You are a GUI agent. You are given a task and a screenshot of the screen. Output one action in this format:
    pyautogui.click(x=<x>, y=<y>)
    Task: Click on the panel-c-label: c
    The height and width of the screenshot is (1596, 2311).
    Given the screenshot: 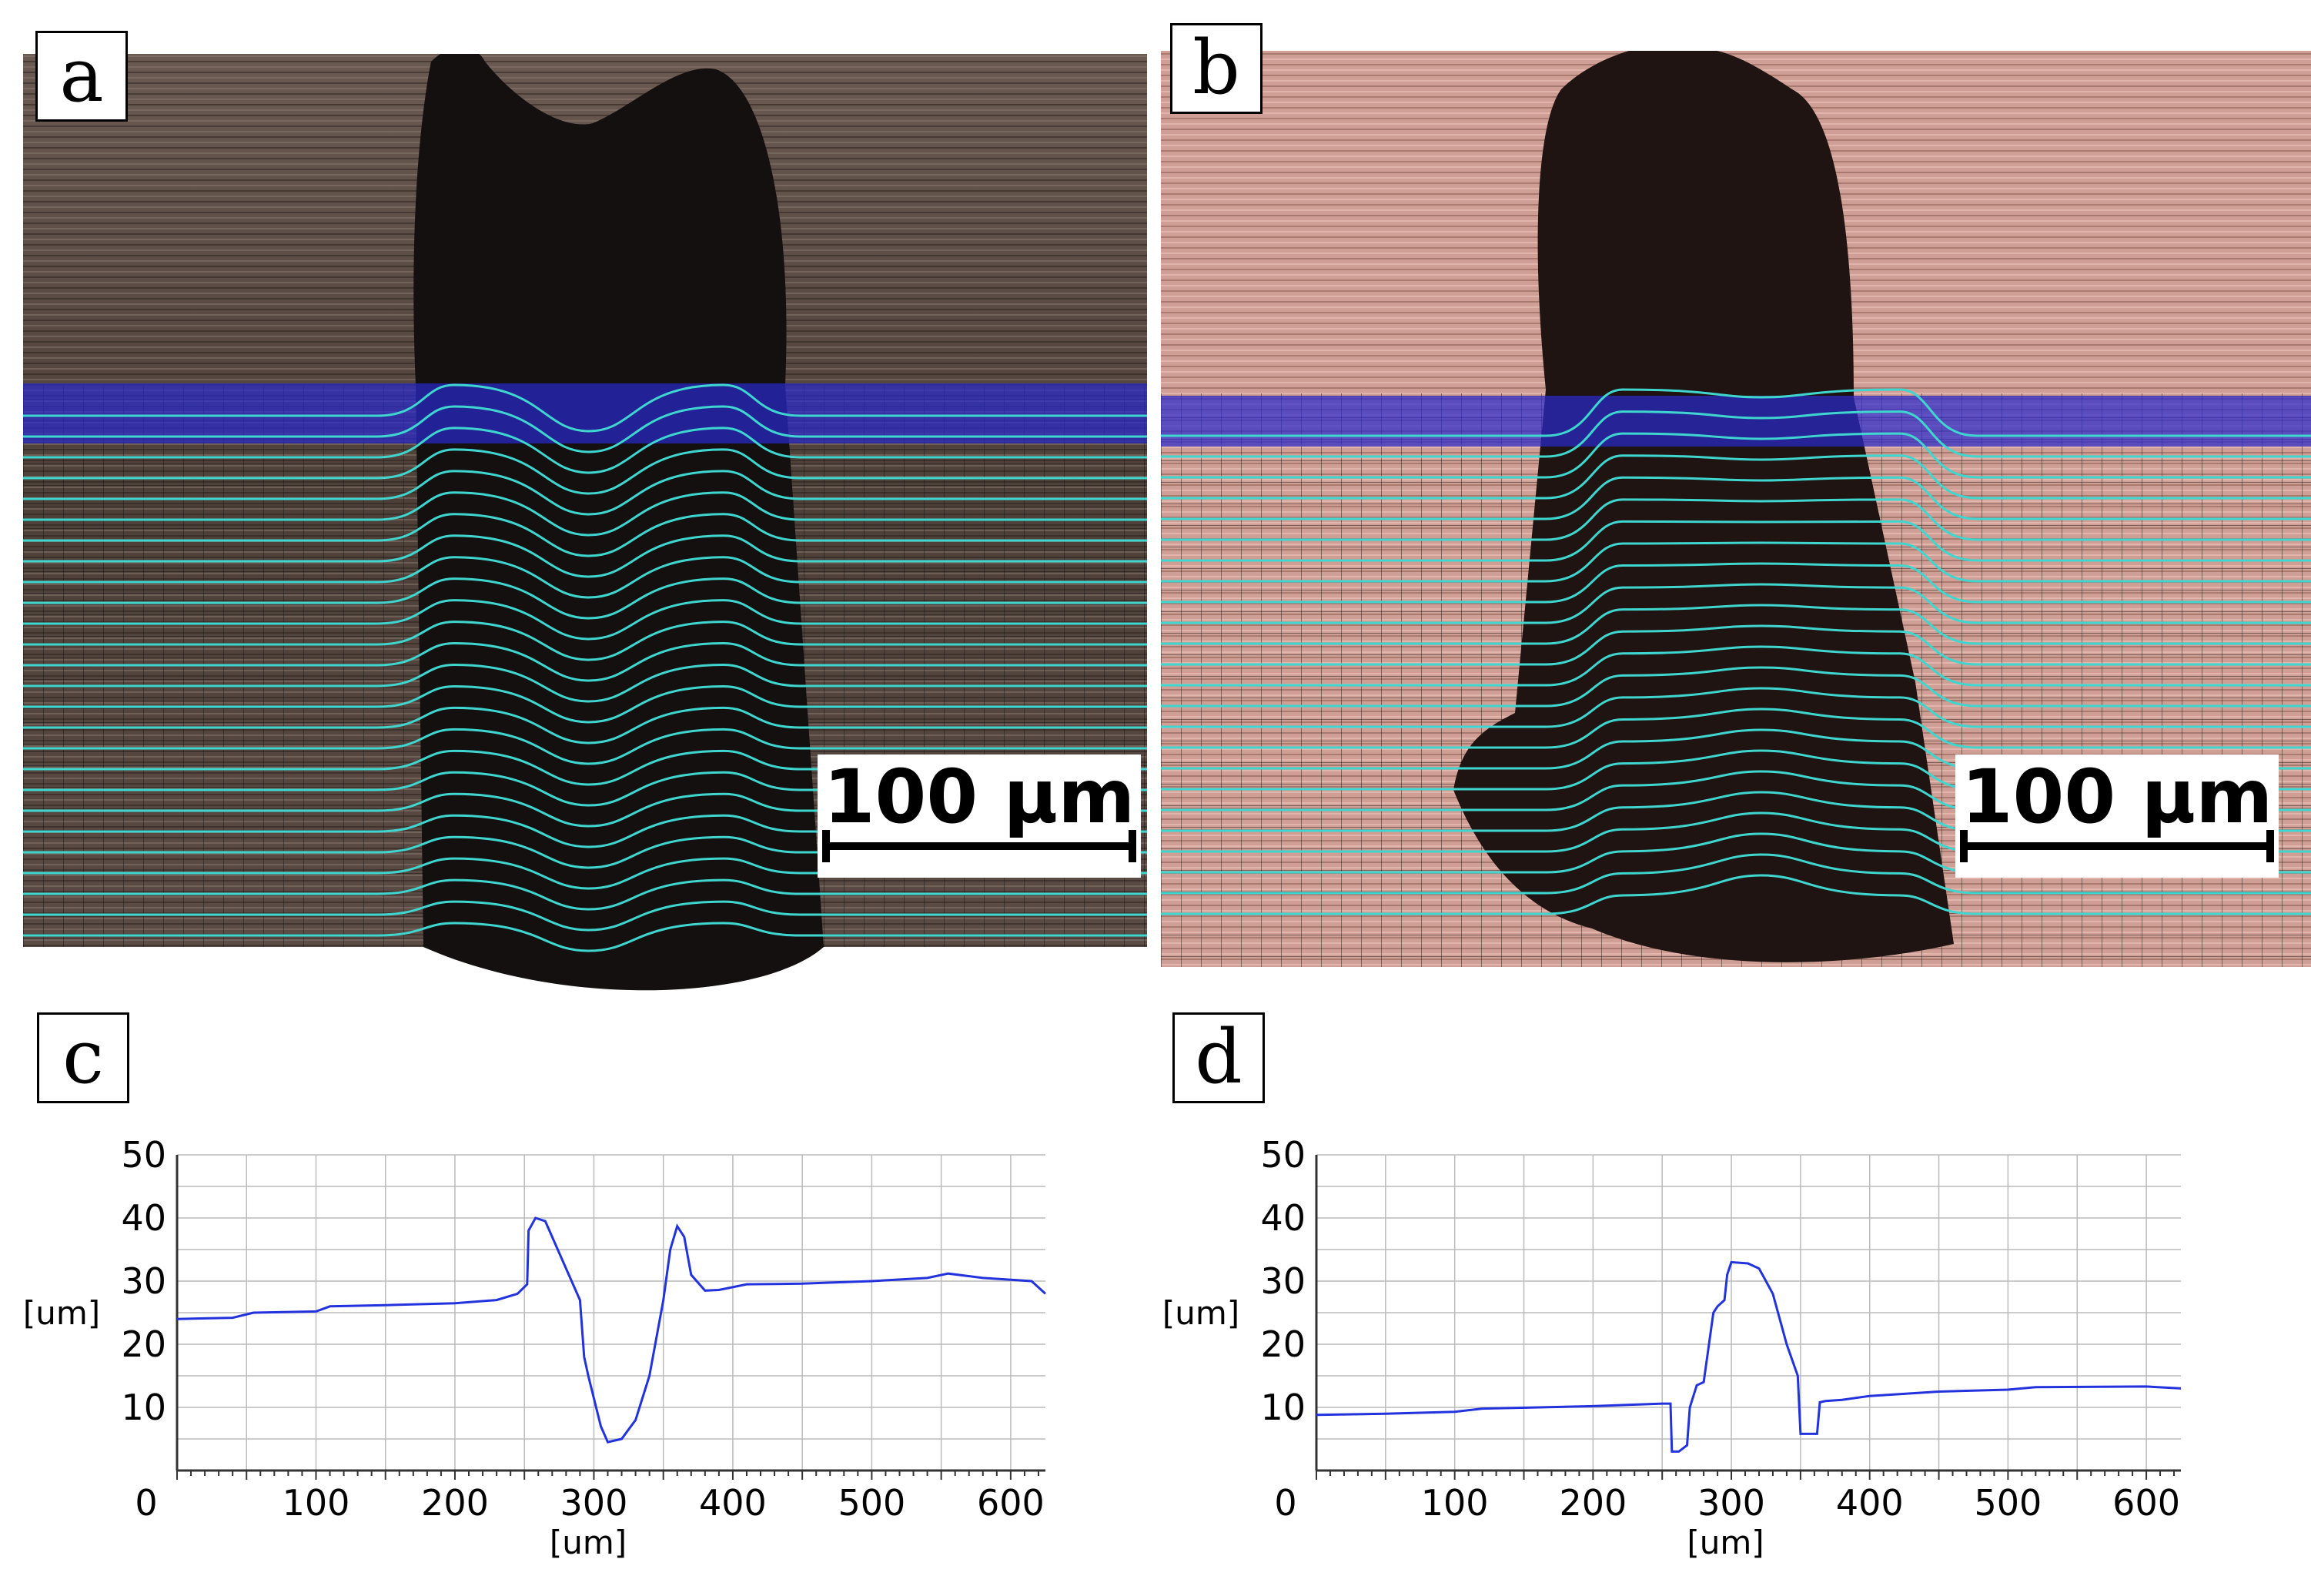 What is the action you would take?
    pyautogui.click(x=83, y=1058)
    